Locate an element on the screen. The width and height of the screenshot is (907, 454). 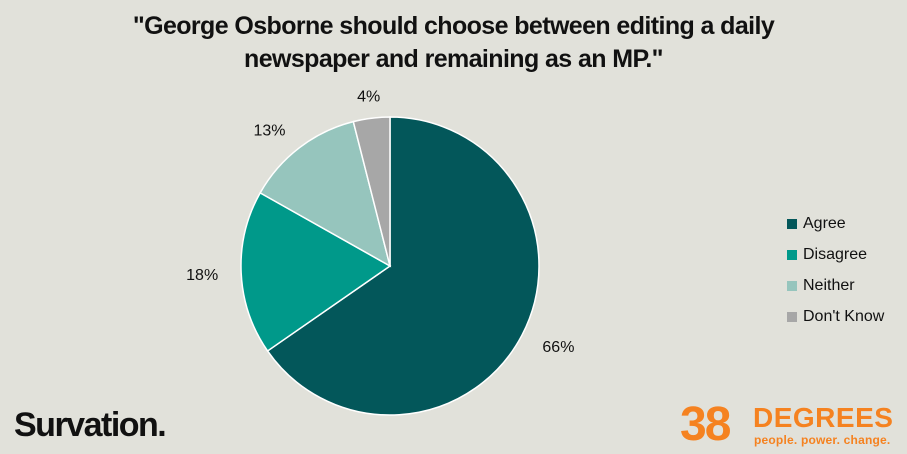
pie-slice-dont-know is located at coordinates (371, 191).